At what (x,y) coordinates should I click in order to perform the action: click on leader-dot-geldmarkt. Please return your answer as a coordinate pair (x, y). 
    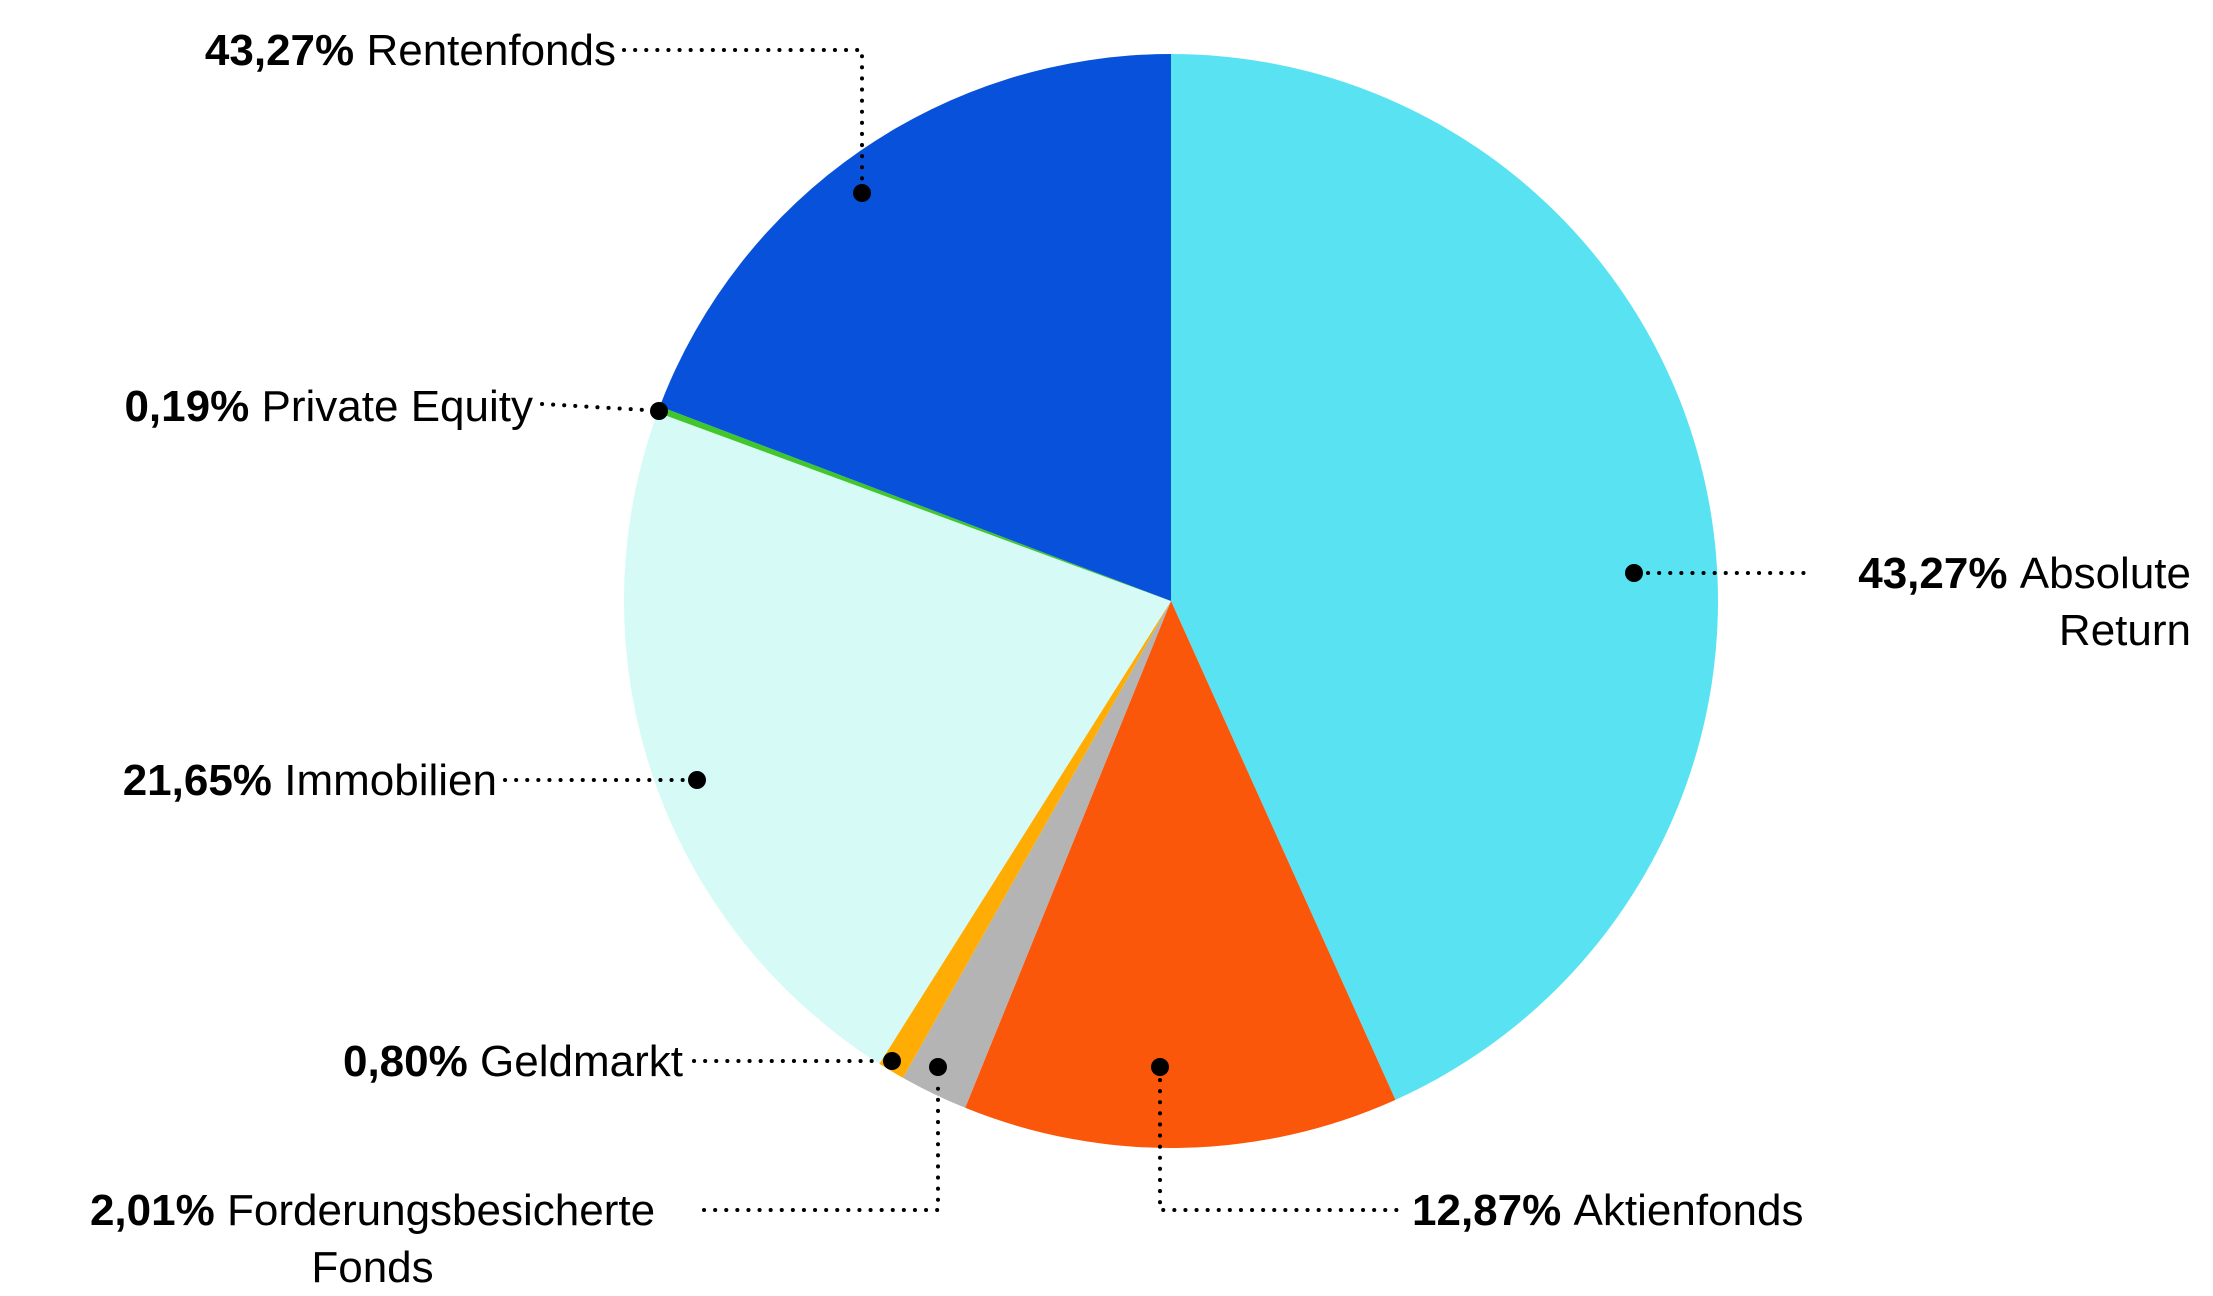
    Looking at the image, I should click on (892, 1061).